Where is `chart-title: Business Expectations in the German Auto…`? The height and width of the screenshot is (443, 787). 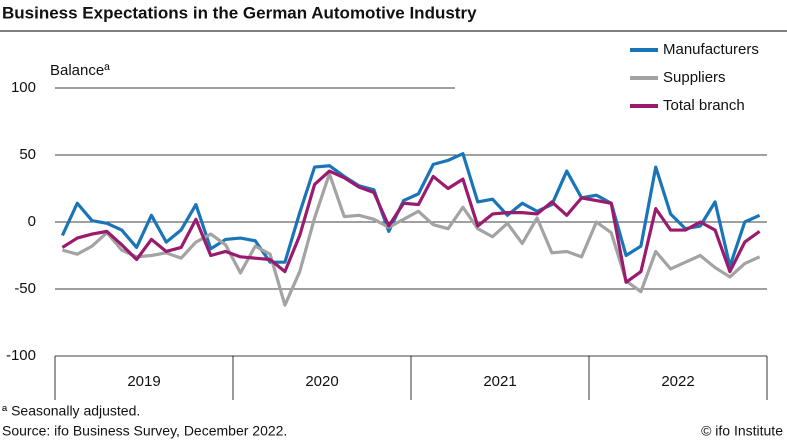
chart-title: Business Expectations in the German Auto… is located at coordinates (239, 12).